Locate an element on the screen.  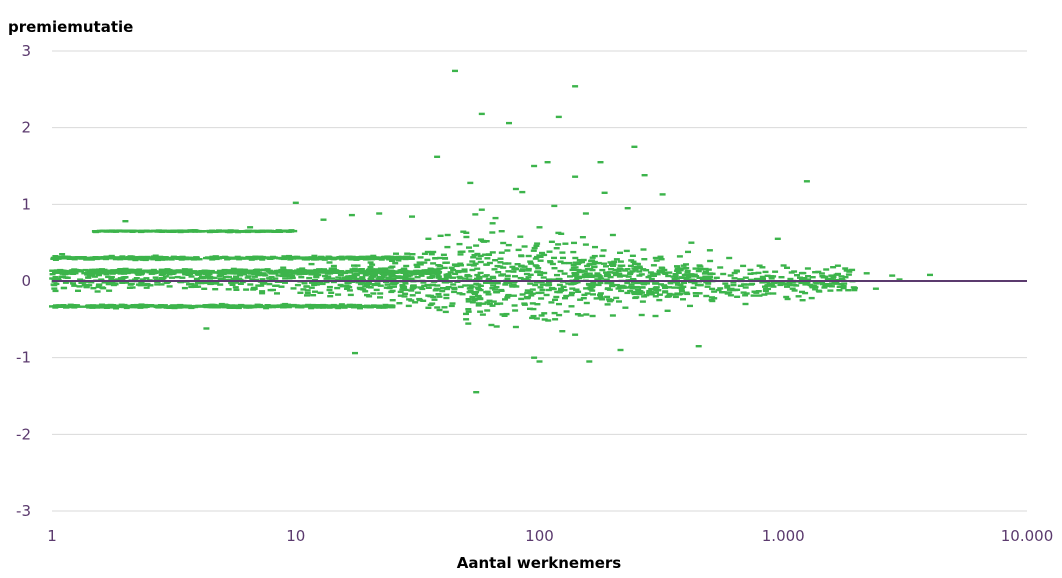
x-axis-title: Aantal werknemers is located at coordinates (539, 563).